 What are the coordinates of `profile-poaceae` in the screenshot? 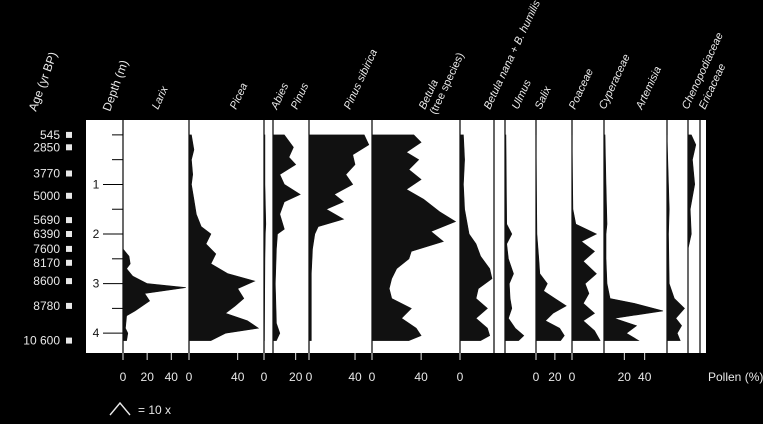 It's located at (551, 237).